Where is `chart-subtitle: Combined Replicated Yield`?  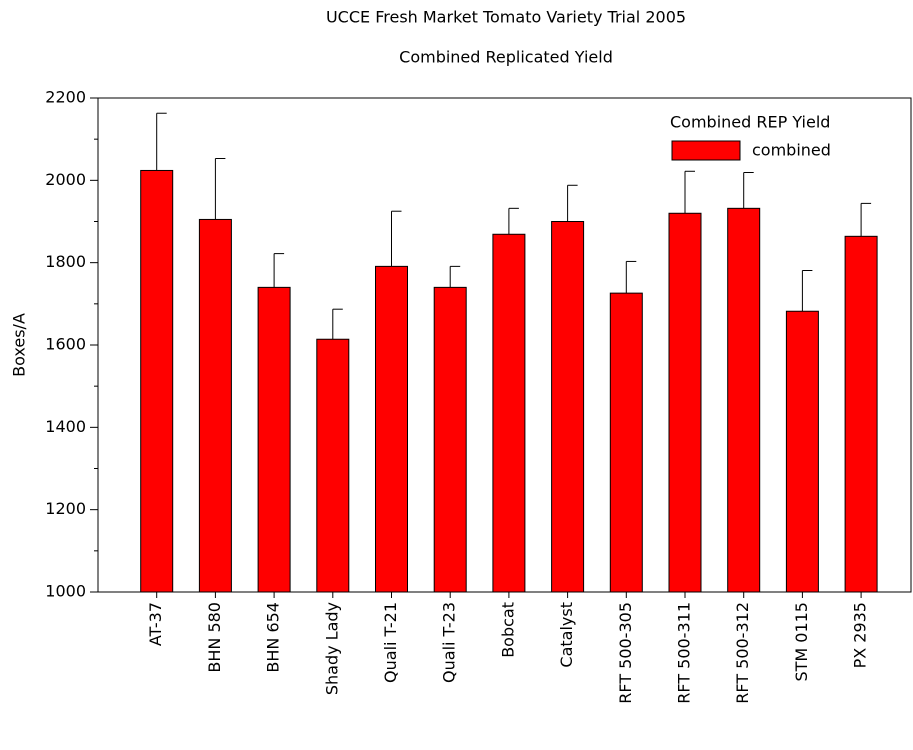 chart-subtitle: Combined Replicated Yield is located at coordinates (506, 57).